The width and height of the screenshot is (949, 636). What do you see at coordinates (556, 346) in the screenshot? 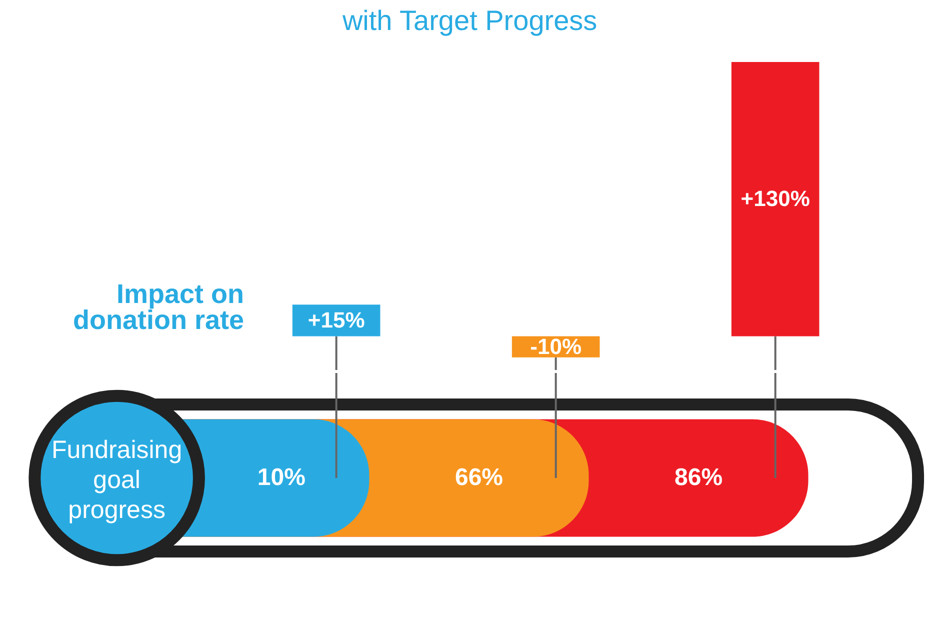
I see `data-label: -10%` at bounding box center [556, 346].